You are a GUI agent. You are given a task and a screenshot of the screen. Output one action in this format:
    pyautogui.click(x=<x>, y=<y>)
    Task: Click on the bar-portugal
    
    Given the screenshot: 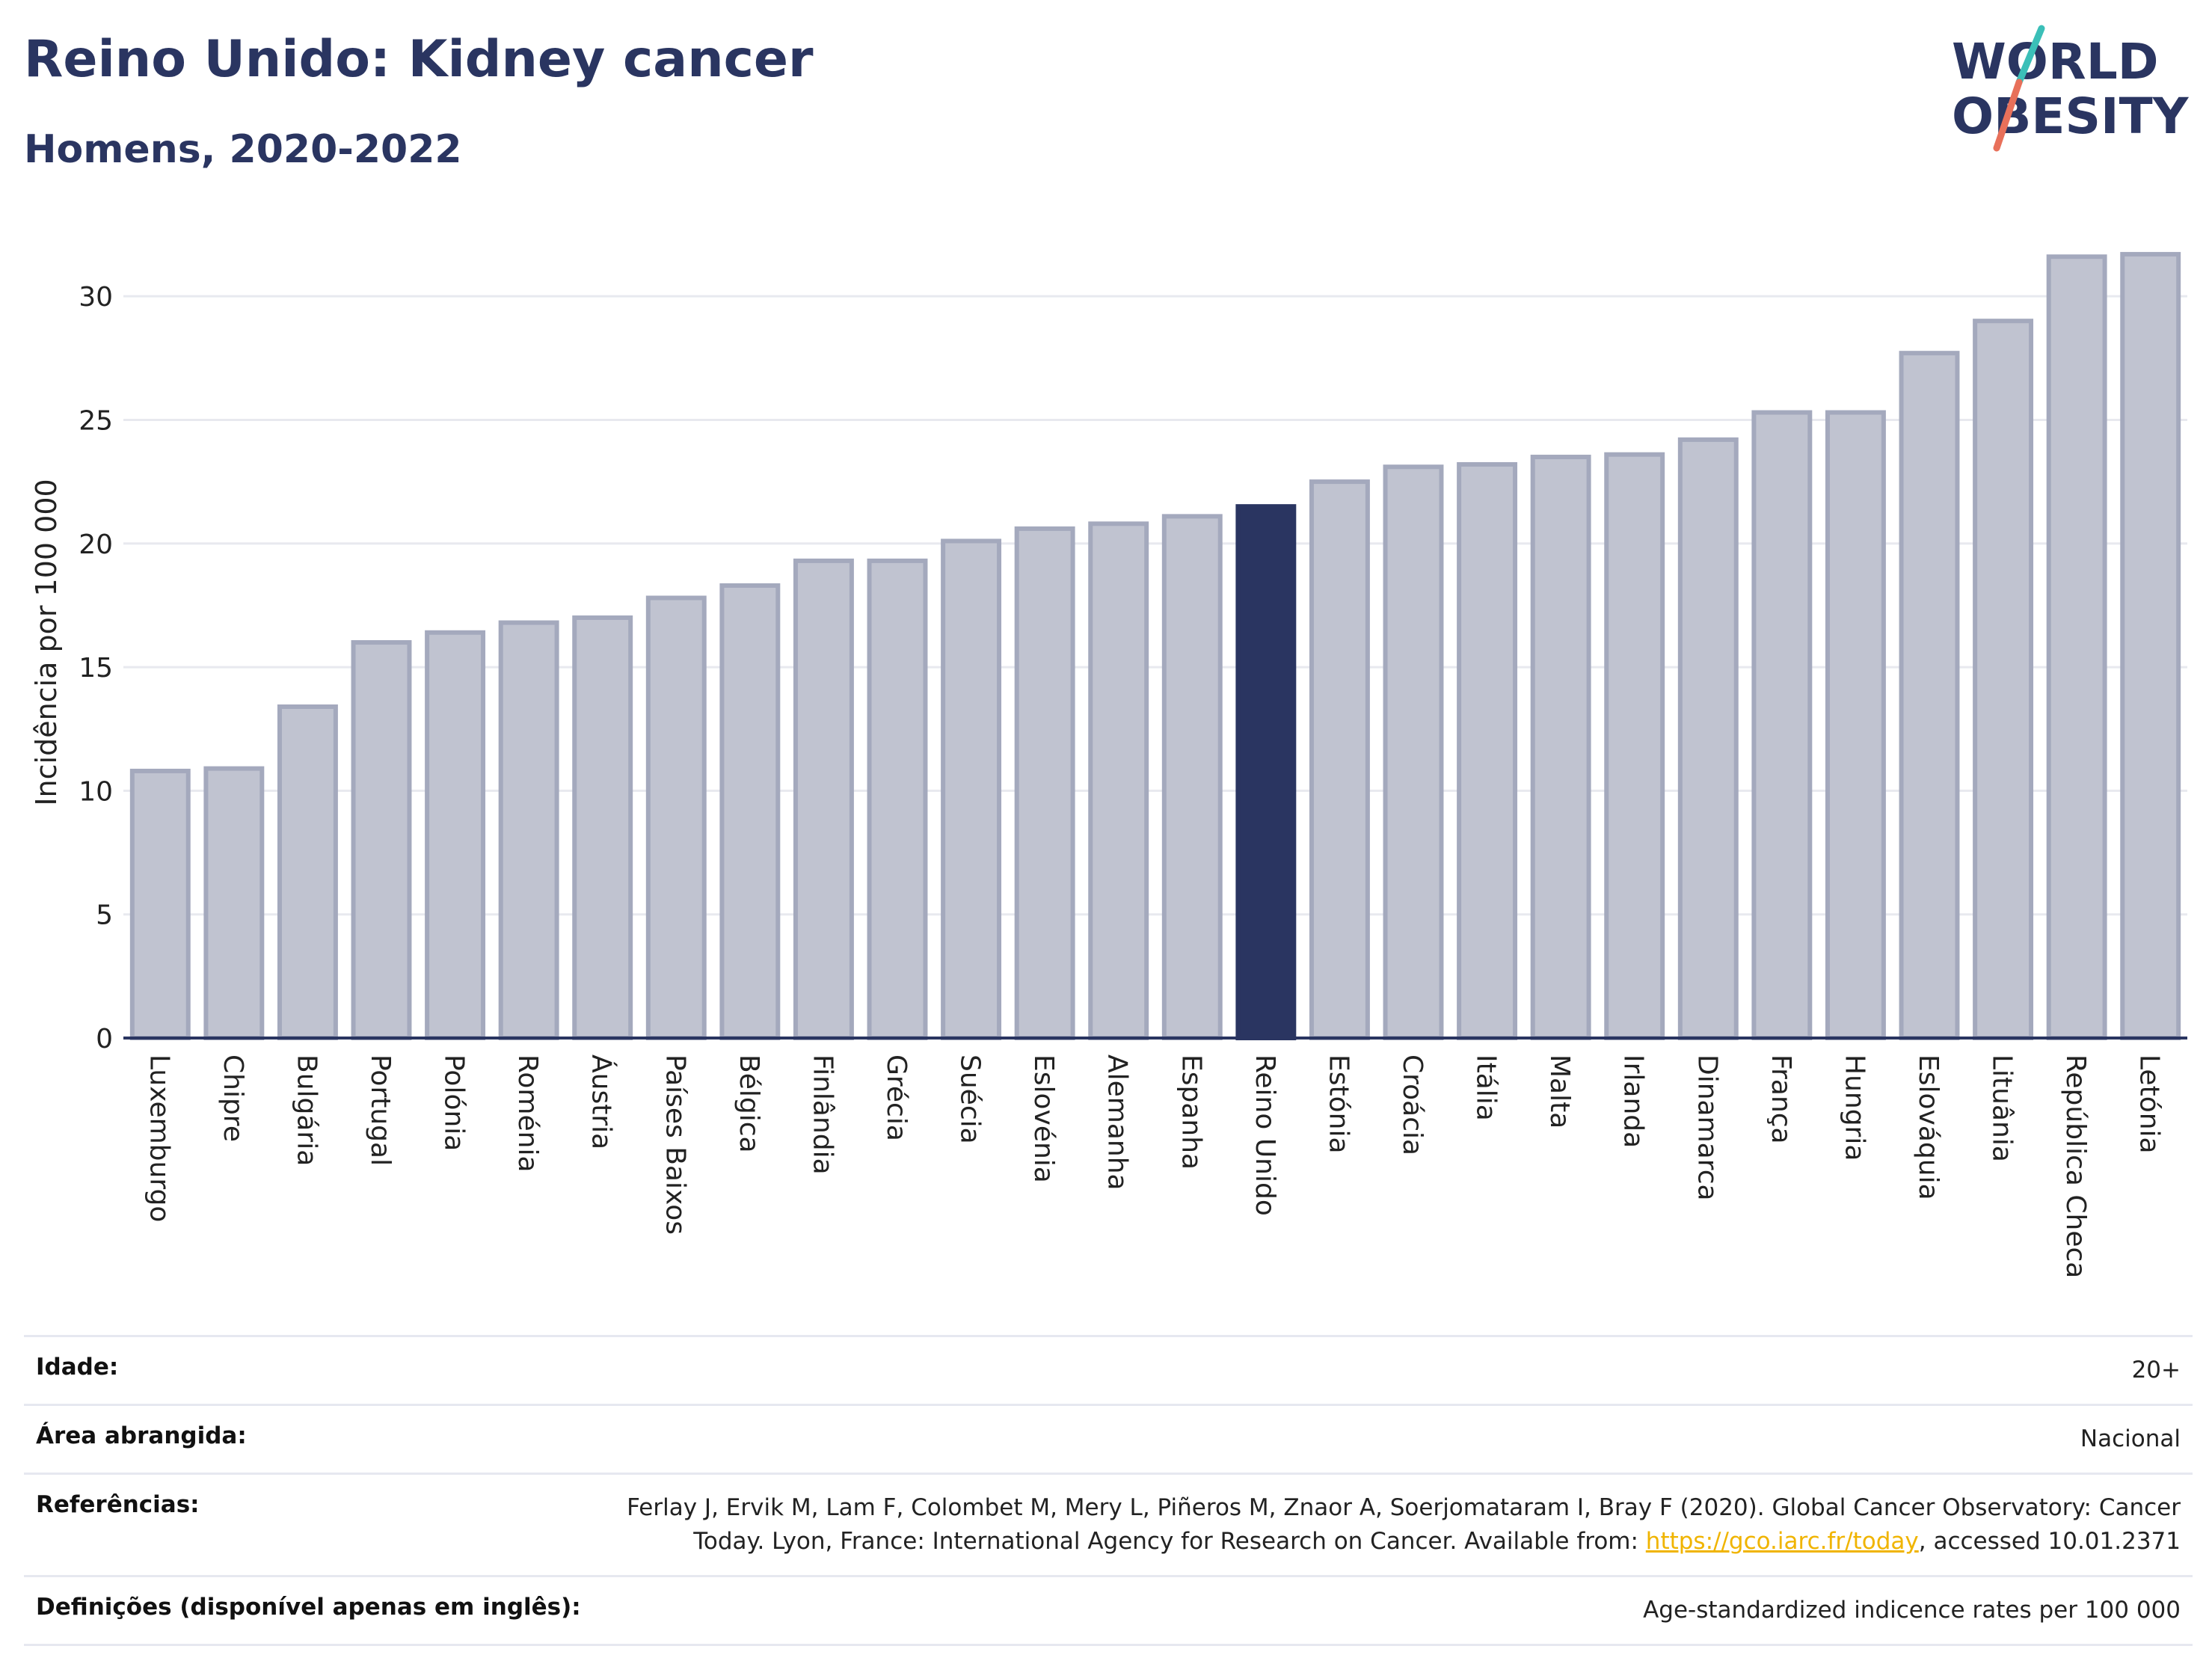 What is the action you would take?
    pyautogui.click(x=381, y=840)
    